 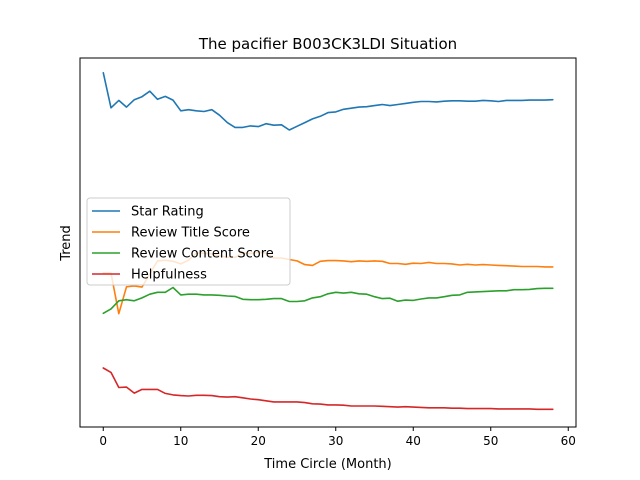 I want to click on legend-label: Helpfulness, so click(x=169, y=275).